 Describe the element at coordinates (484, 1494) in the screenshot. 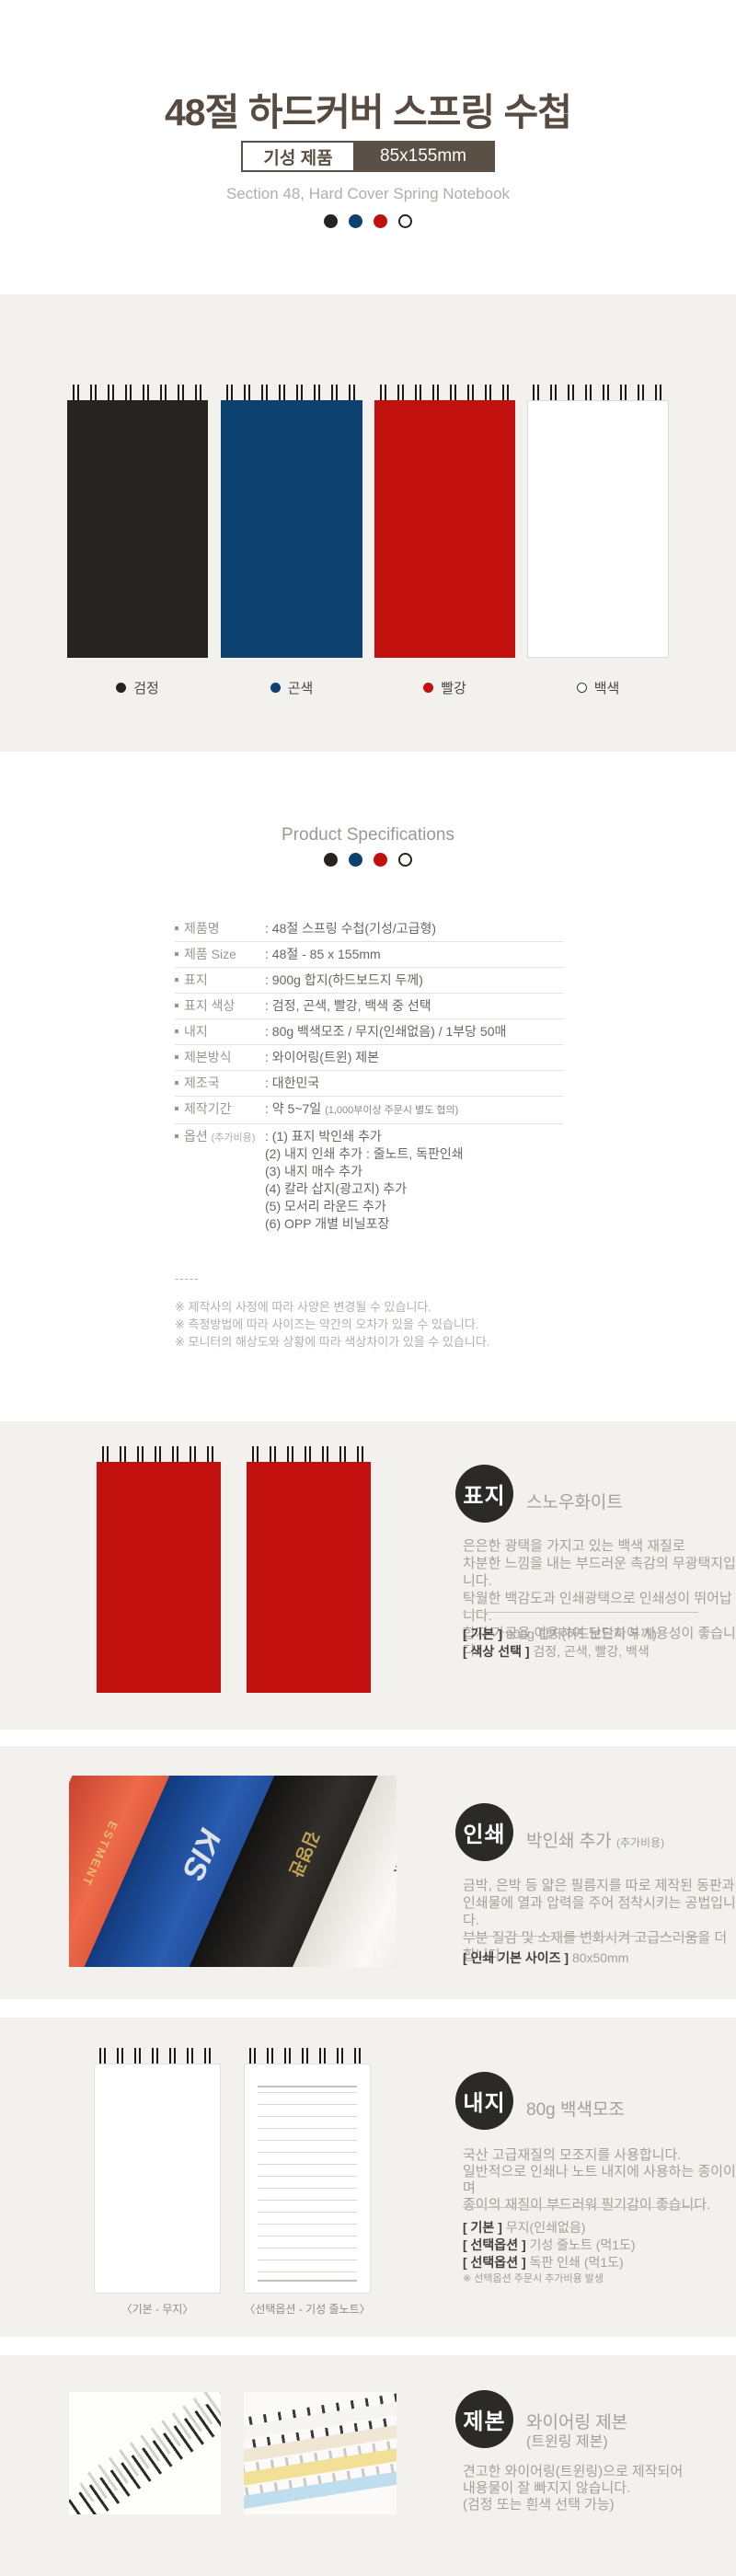

I see `cover-section-badge: 표지` at that location.